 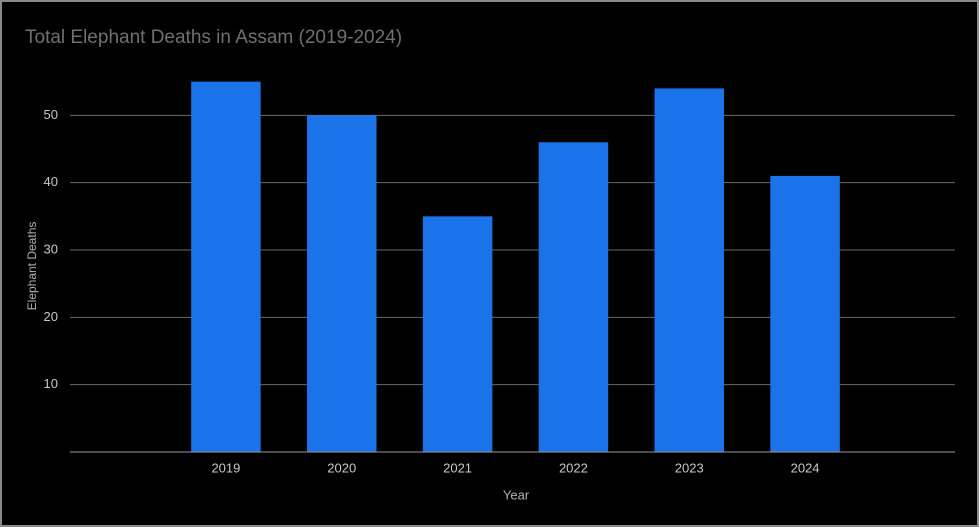 I want to click on x-tick-label: 2019, so click(x=225, y=467).